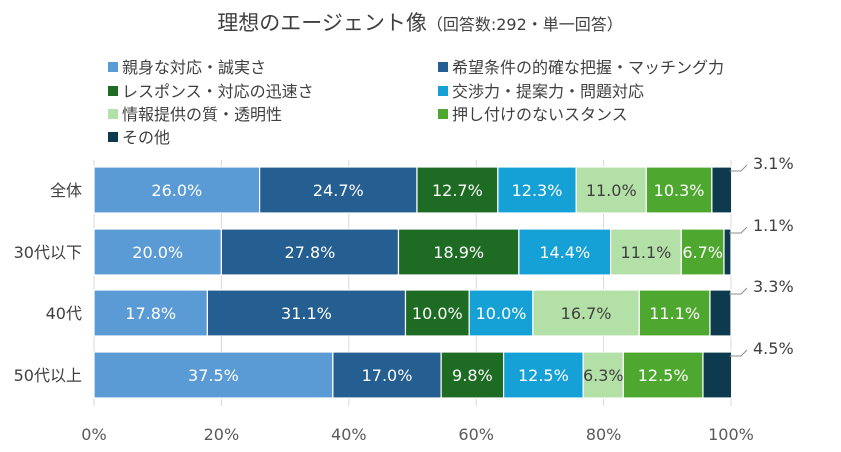 The height and width of the screenshot is (452, 841). What do you see at coordinates (476, 434) in the screenshot?
I see `x-tick-label-3: 60%` at bounding box center [476, 434].